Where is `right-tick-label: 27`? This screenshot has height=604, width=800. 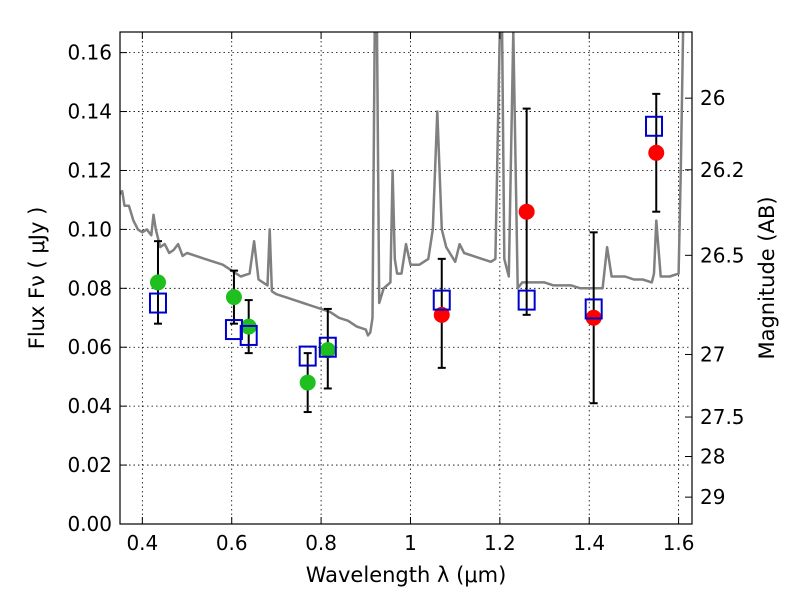
right-tick-label: 27 is located at coordinates (712, 354).